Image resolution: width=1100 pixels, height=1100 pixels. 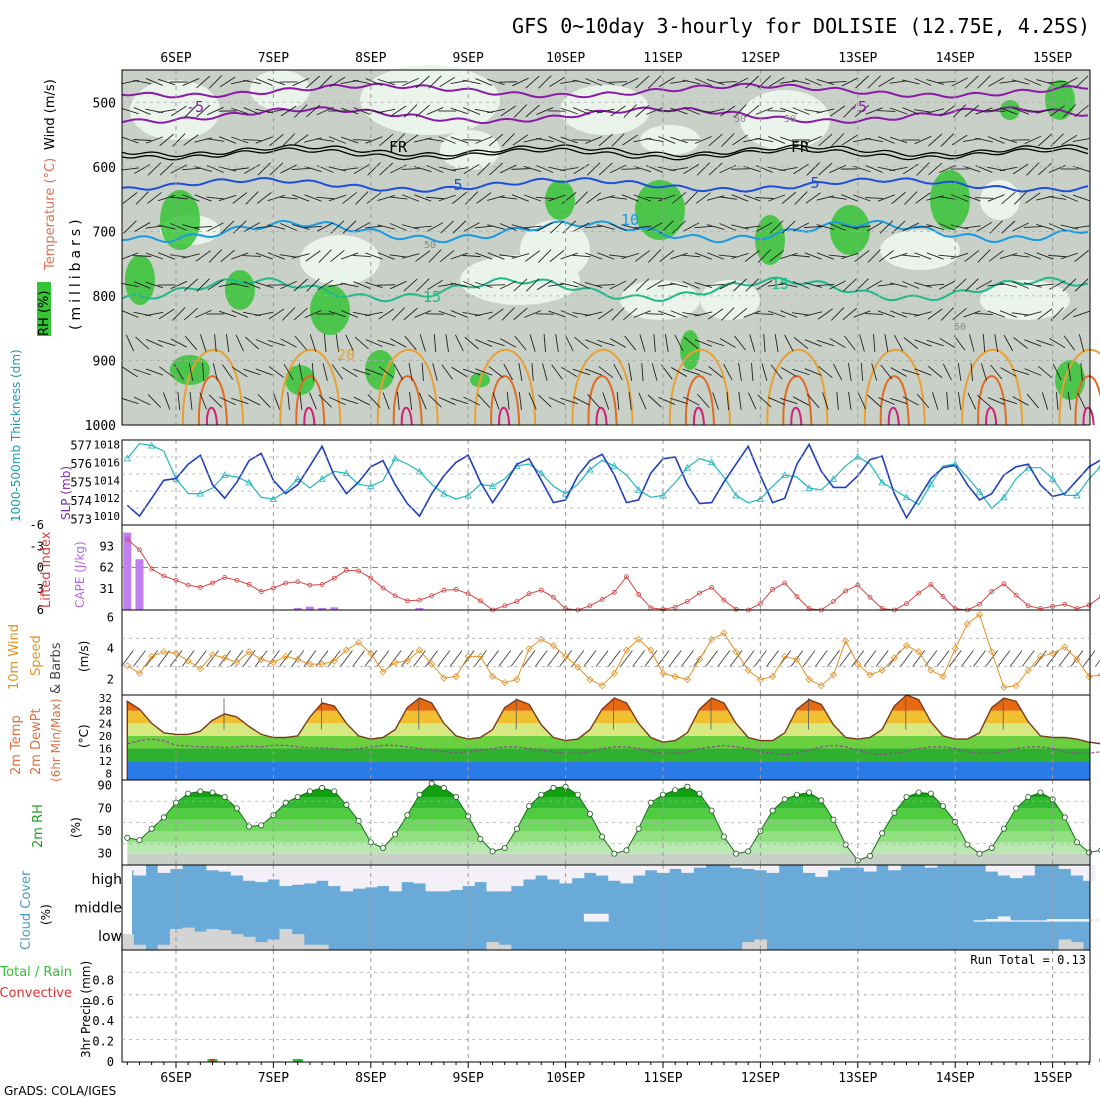 What do you see at coordinates (212, 1060) in the screenshot?
I see `precip-conv-bar` at bounding box center [212, 1060].